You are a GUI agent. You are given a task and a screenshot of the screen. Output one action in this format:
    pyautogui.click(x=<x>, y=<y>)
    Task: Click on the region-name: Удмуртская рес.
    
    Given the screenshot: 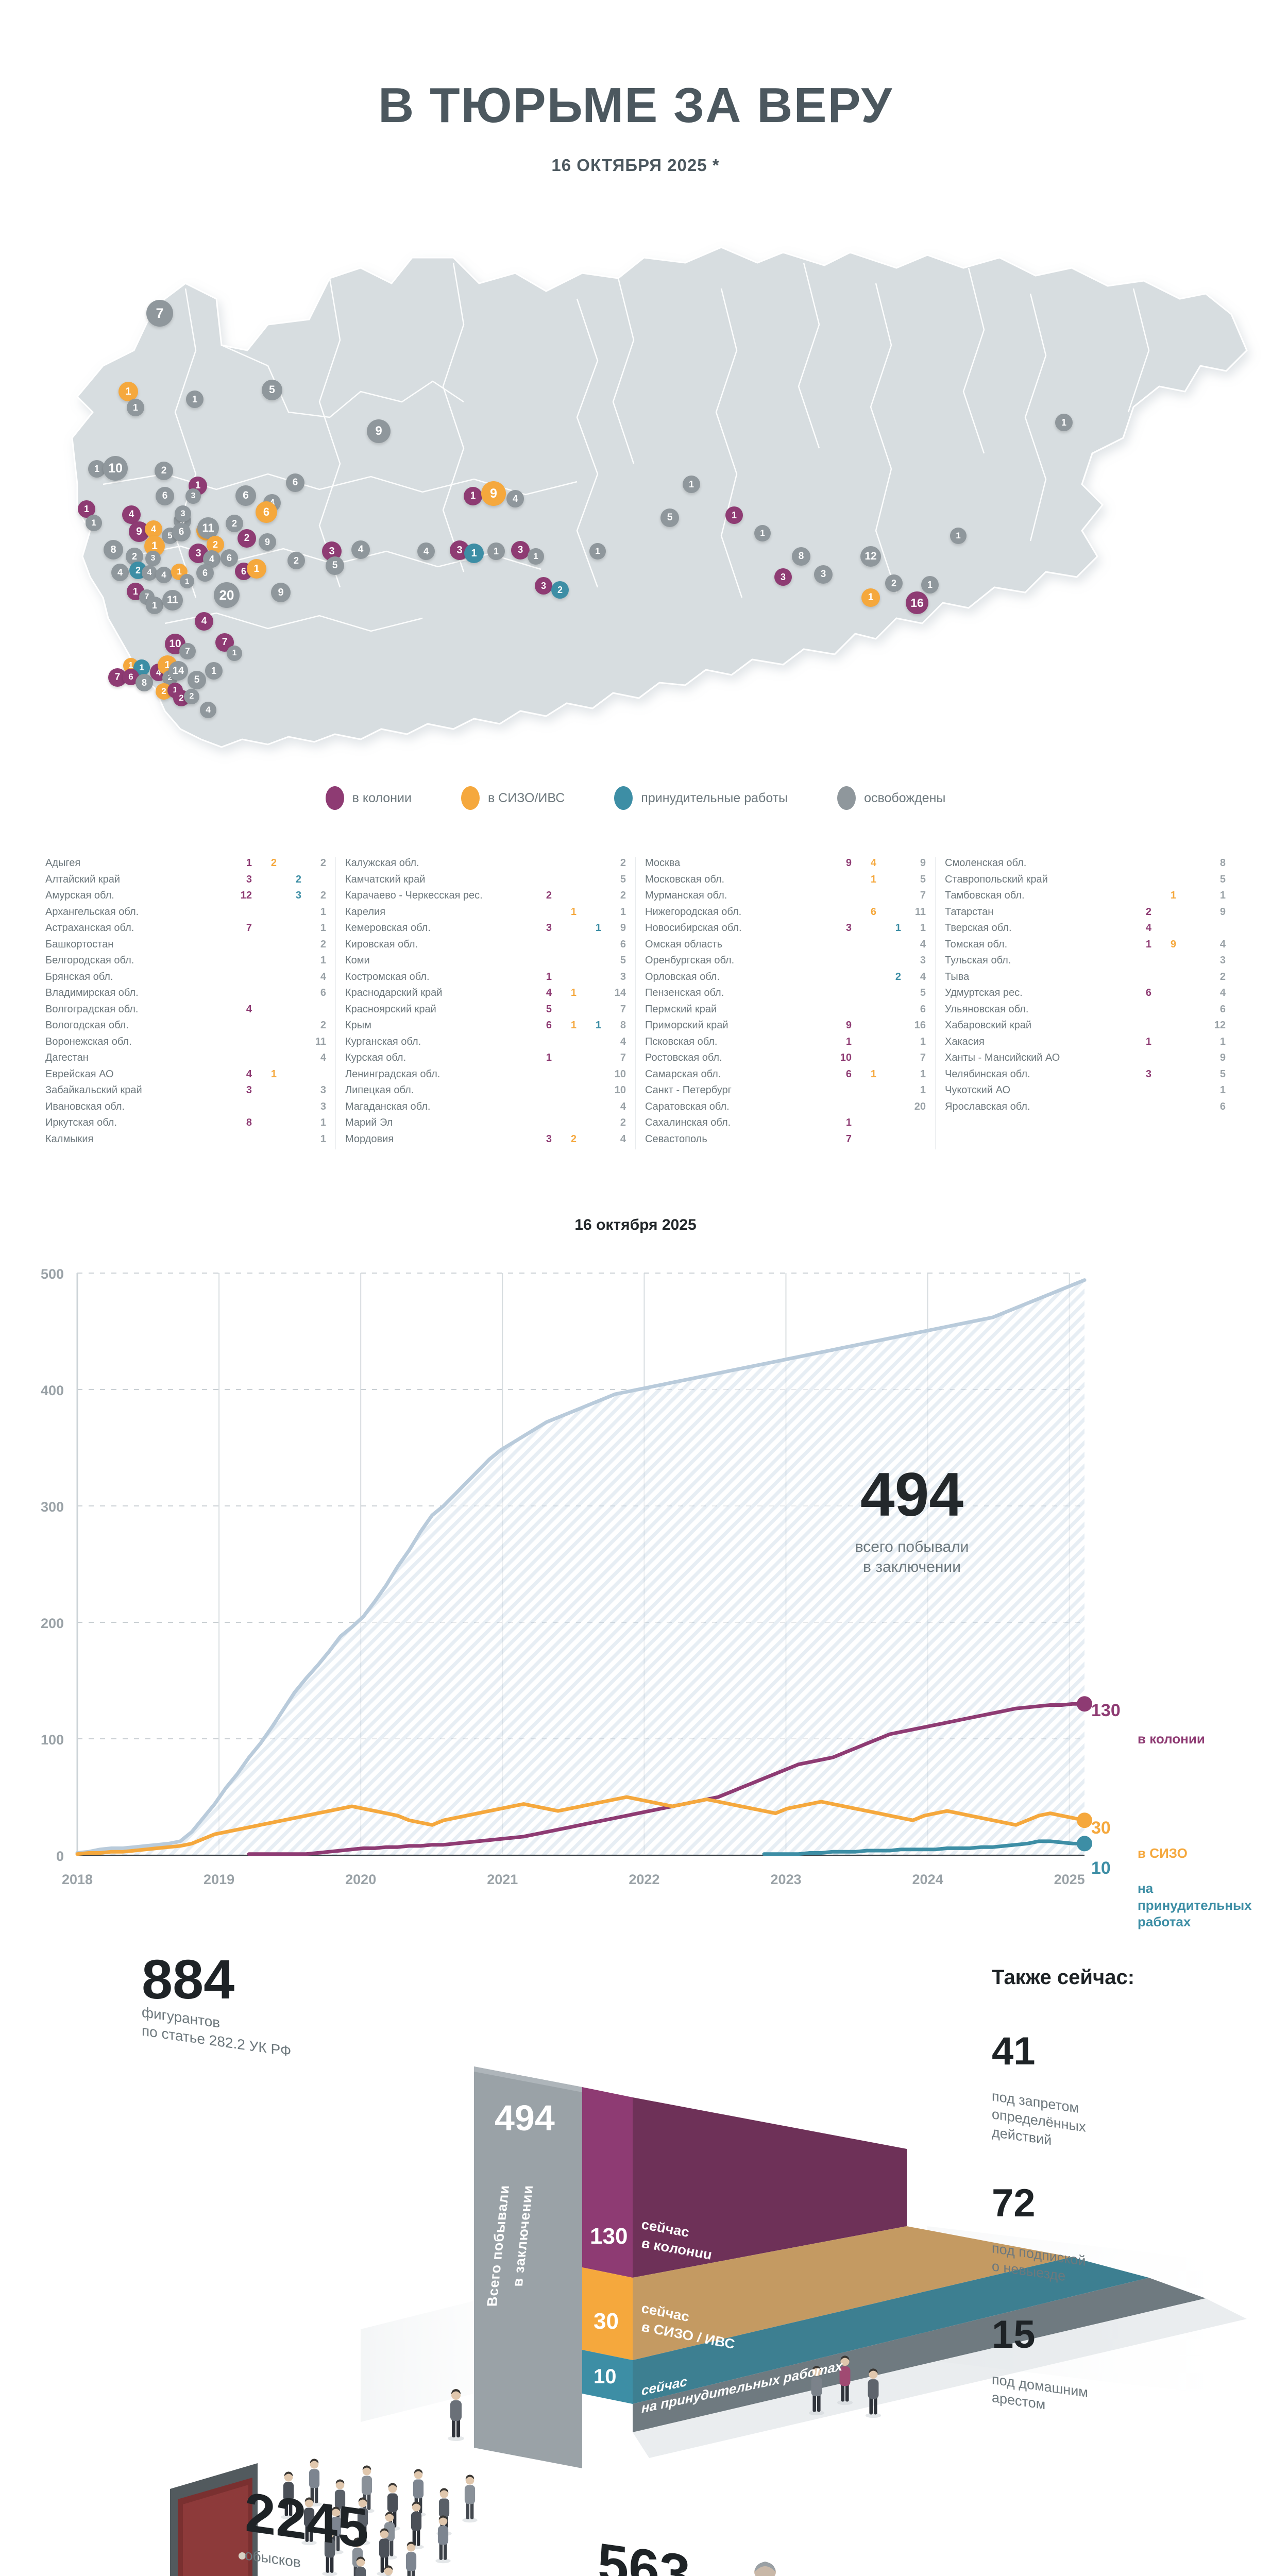 What is the action you would take?
    pyautogui.click(x=984, y=992)
    